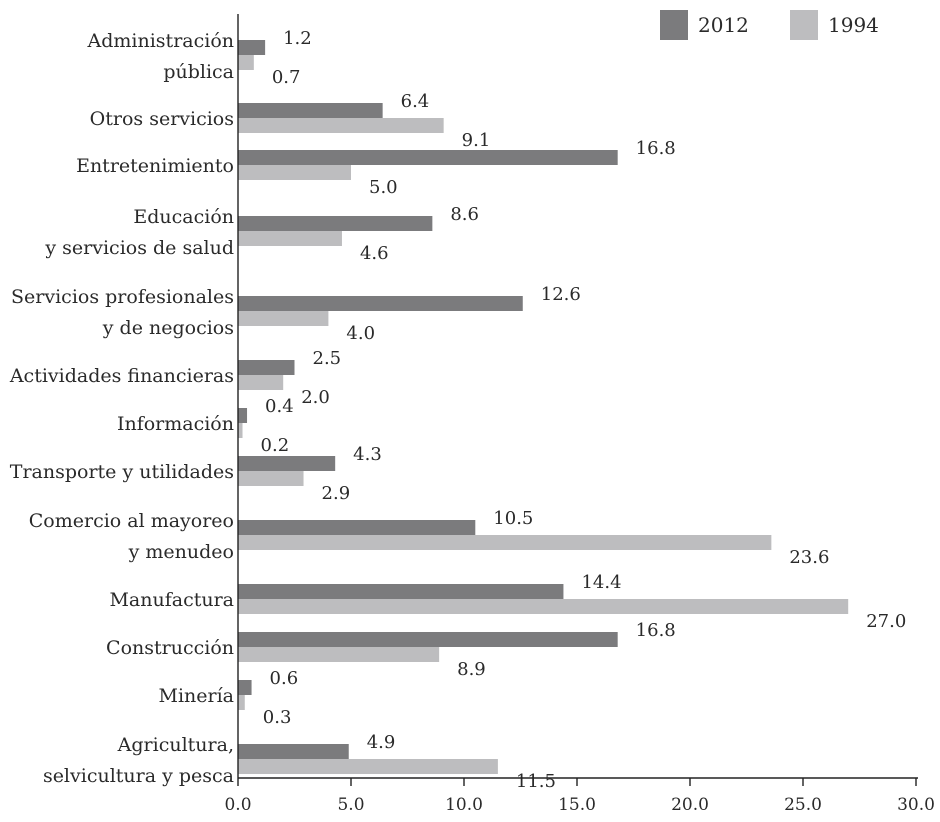 Image resolution: width=940 pixels, height=822 pixels. Describe the element at coordinates (916, 805) in the screenshot. I see `x-tick-label: 30.0` at that location.